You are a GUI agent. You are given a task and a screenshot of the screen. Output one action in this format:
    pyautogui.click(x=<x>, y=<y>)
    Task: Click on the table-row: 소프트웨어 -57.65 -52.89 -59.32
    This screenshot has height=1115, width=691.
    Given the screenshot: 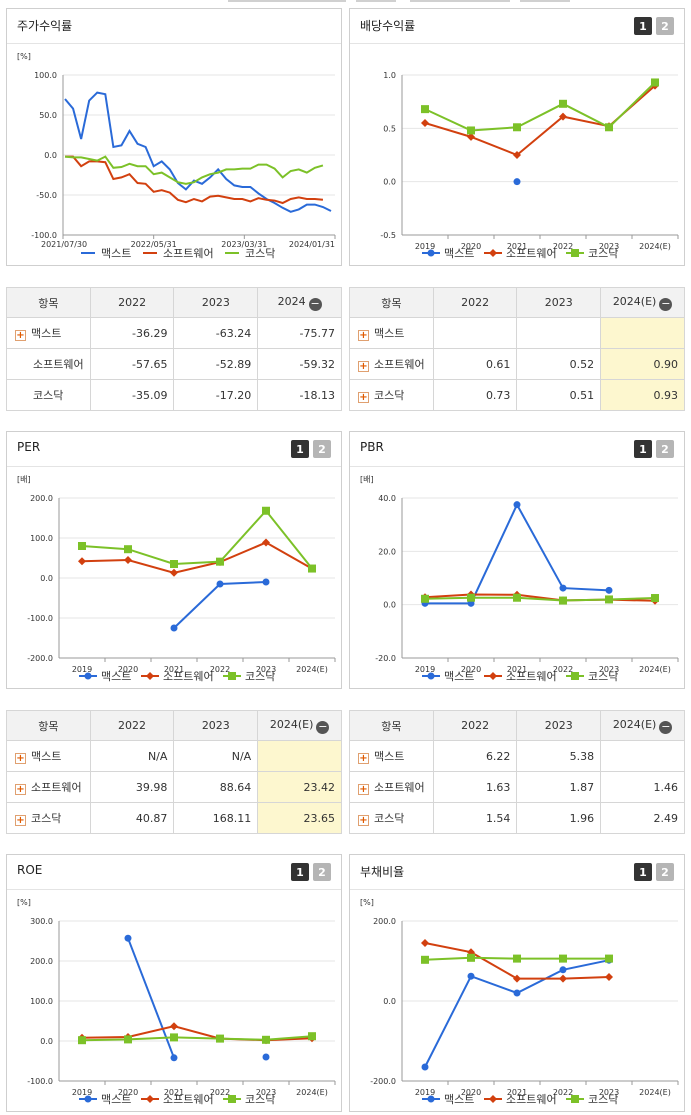 What is the action you would take?
    pyautogui.click(x=174, y=364)
    